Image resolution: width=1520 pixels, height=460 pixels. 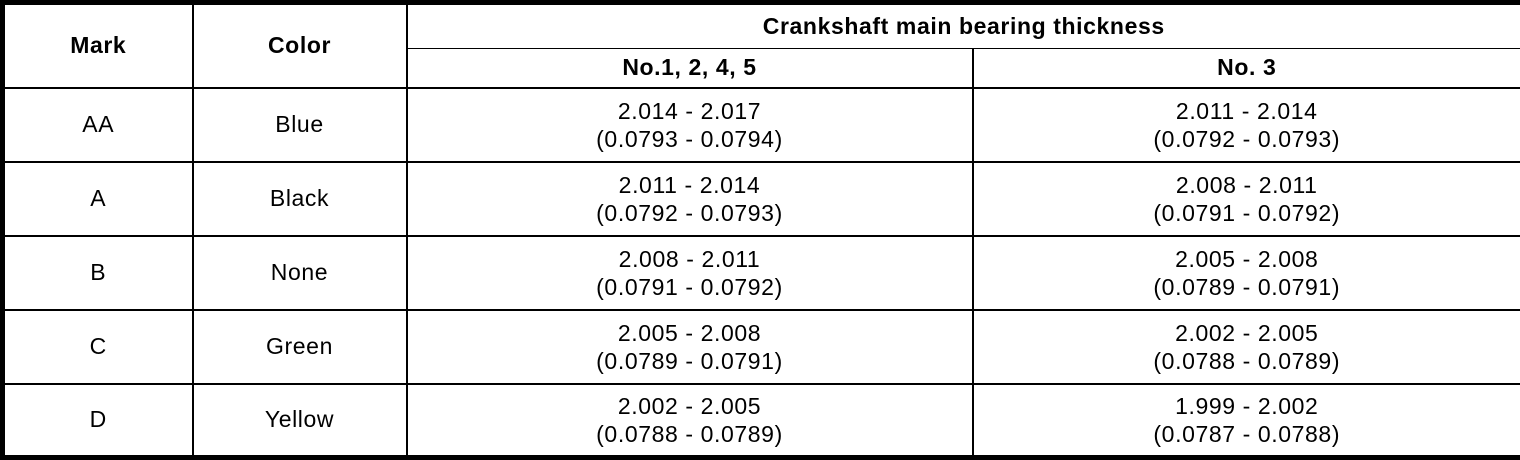 I want to click on mark-cell: C, so click(x=97, y=346).